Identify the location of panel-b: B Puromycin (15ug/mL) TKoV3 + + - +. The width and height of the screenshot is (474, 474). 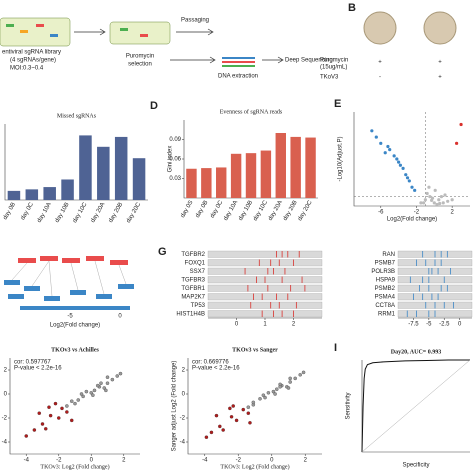
(388, 41).